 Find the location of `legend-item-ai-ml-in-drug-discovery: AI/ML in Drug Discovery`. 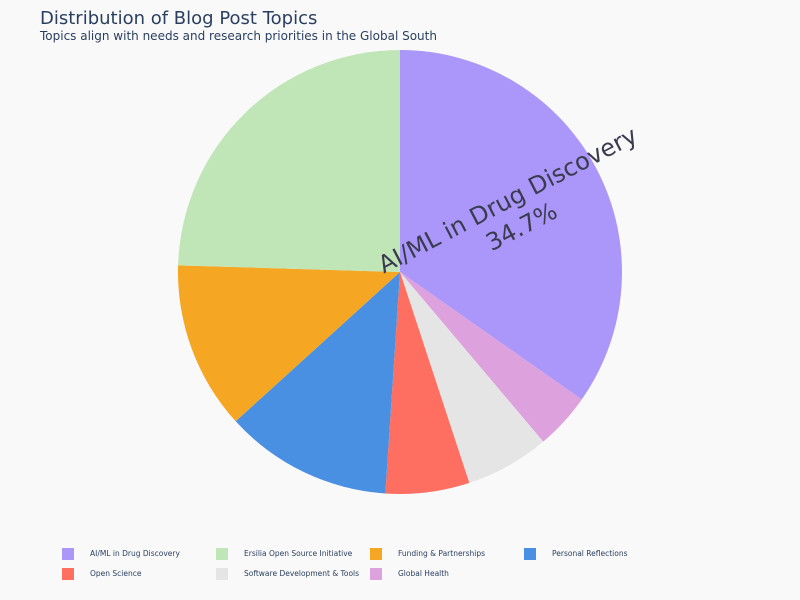

legend-item-ai-ml-in-drug-discovery: AI/ML in Drug Discovery is located at coordinates (139, 553).